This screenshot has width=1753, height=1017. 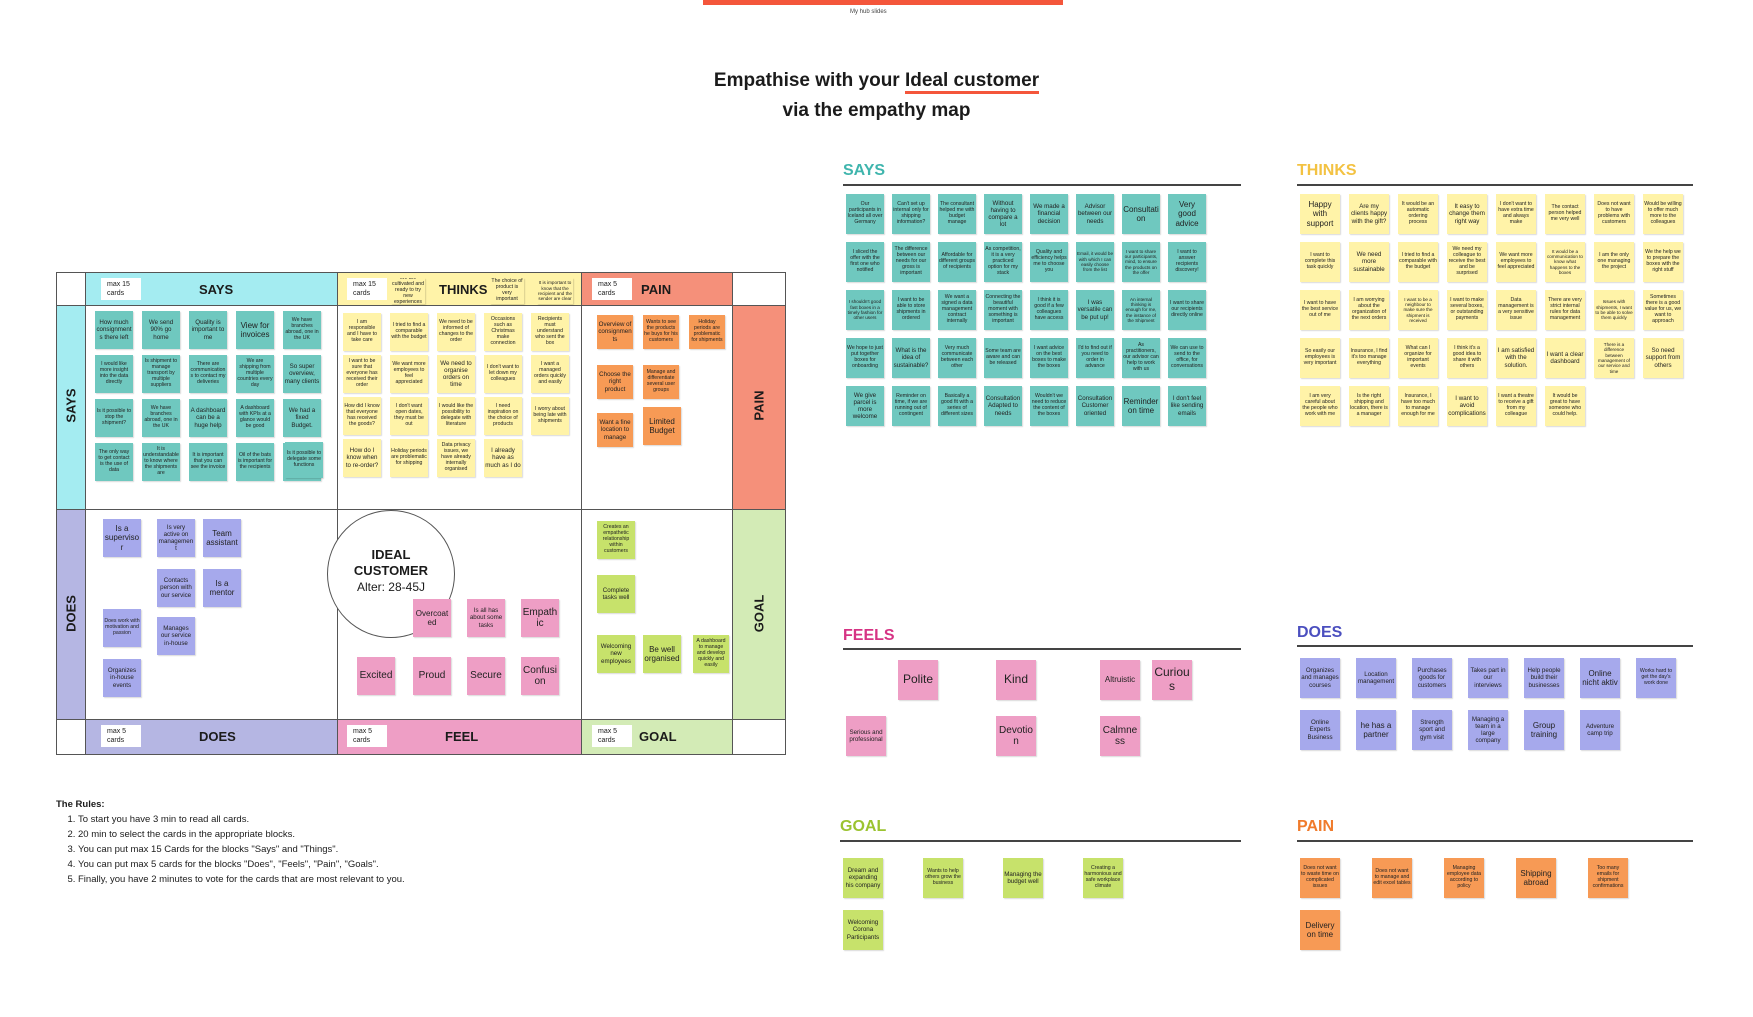 What do you see at coordinates (222, 588) in the screenshot?
I see `sticky-note: Is a mentor` at bounding box center [222, 588].